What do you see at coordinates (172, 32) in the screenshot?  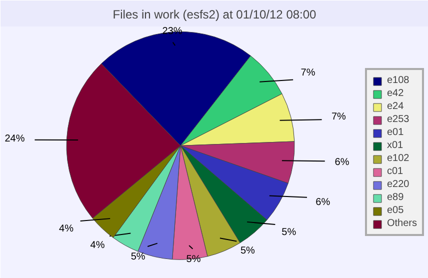 I see `data-label: 23%` at bounding box center [172, 32].